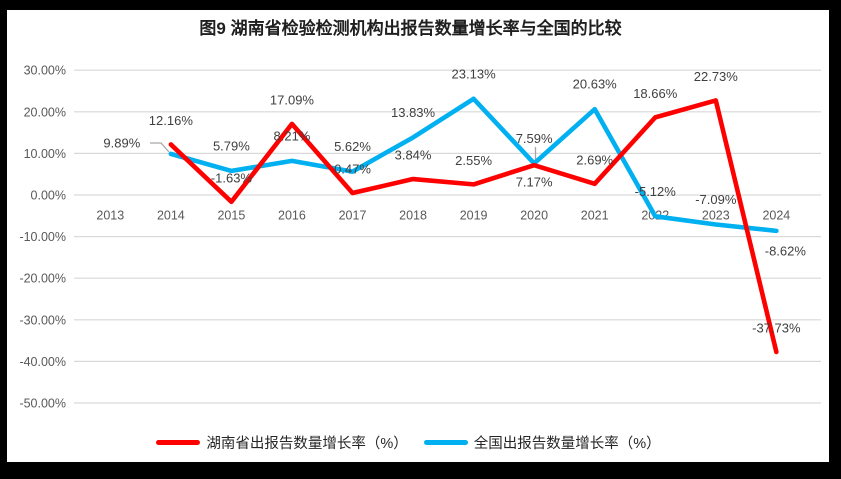 Image resolution: width=841 pixels, height=479 pixels. Describe the element at coordinates (656, 191) in the screenshot. I see `data-label: -5.12%` at that location.